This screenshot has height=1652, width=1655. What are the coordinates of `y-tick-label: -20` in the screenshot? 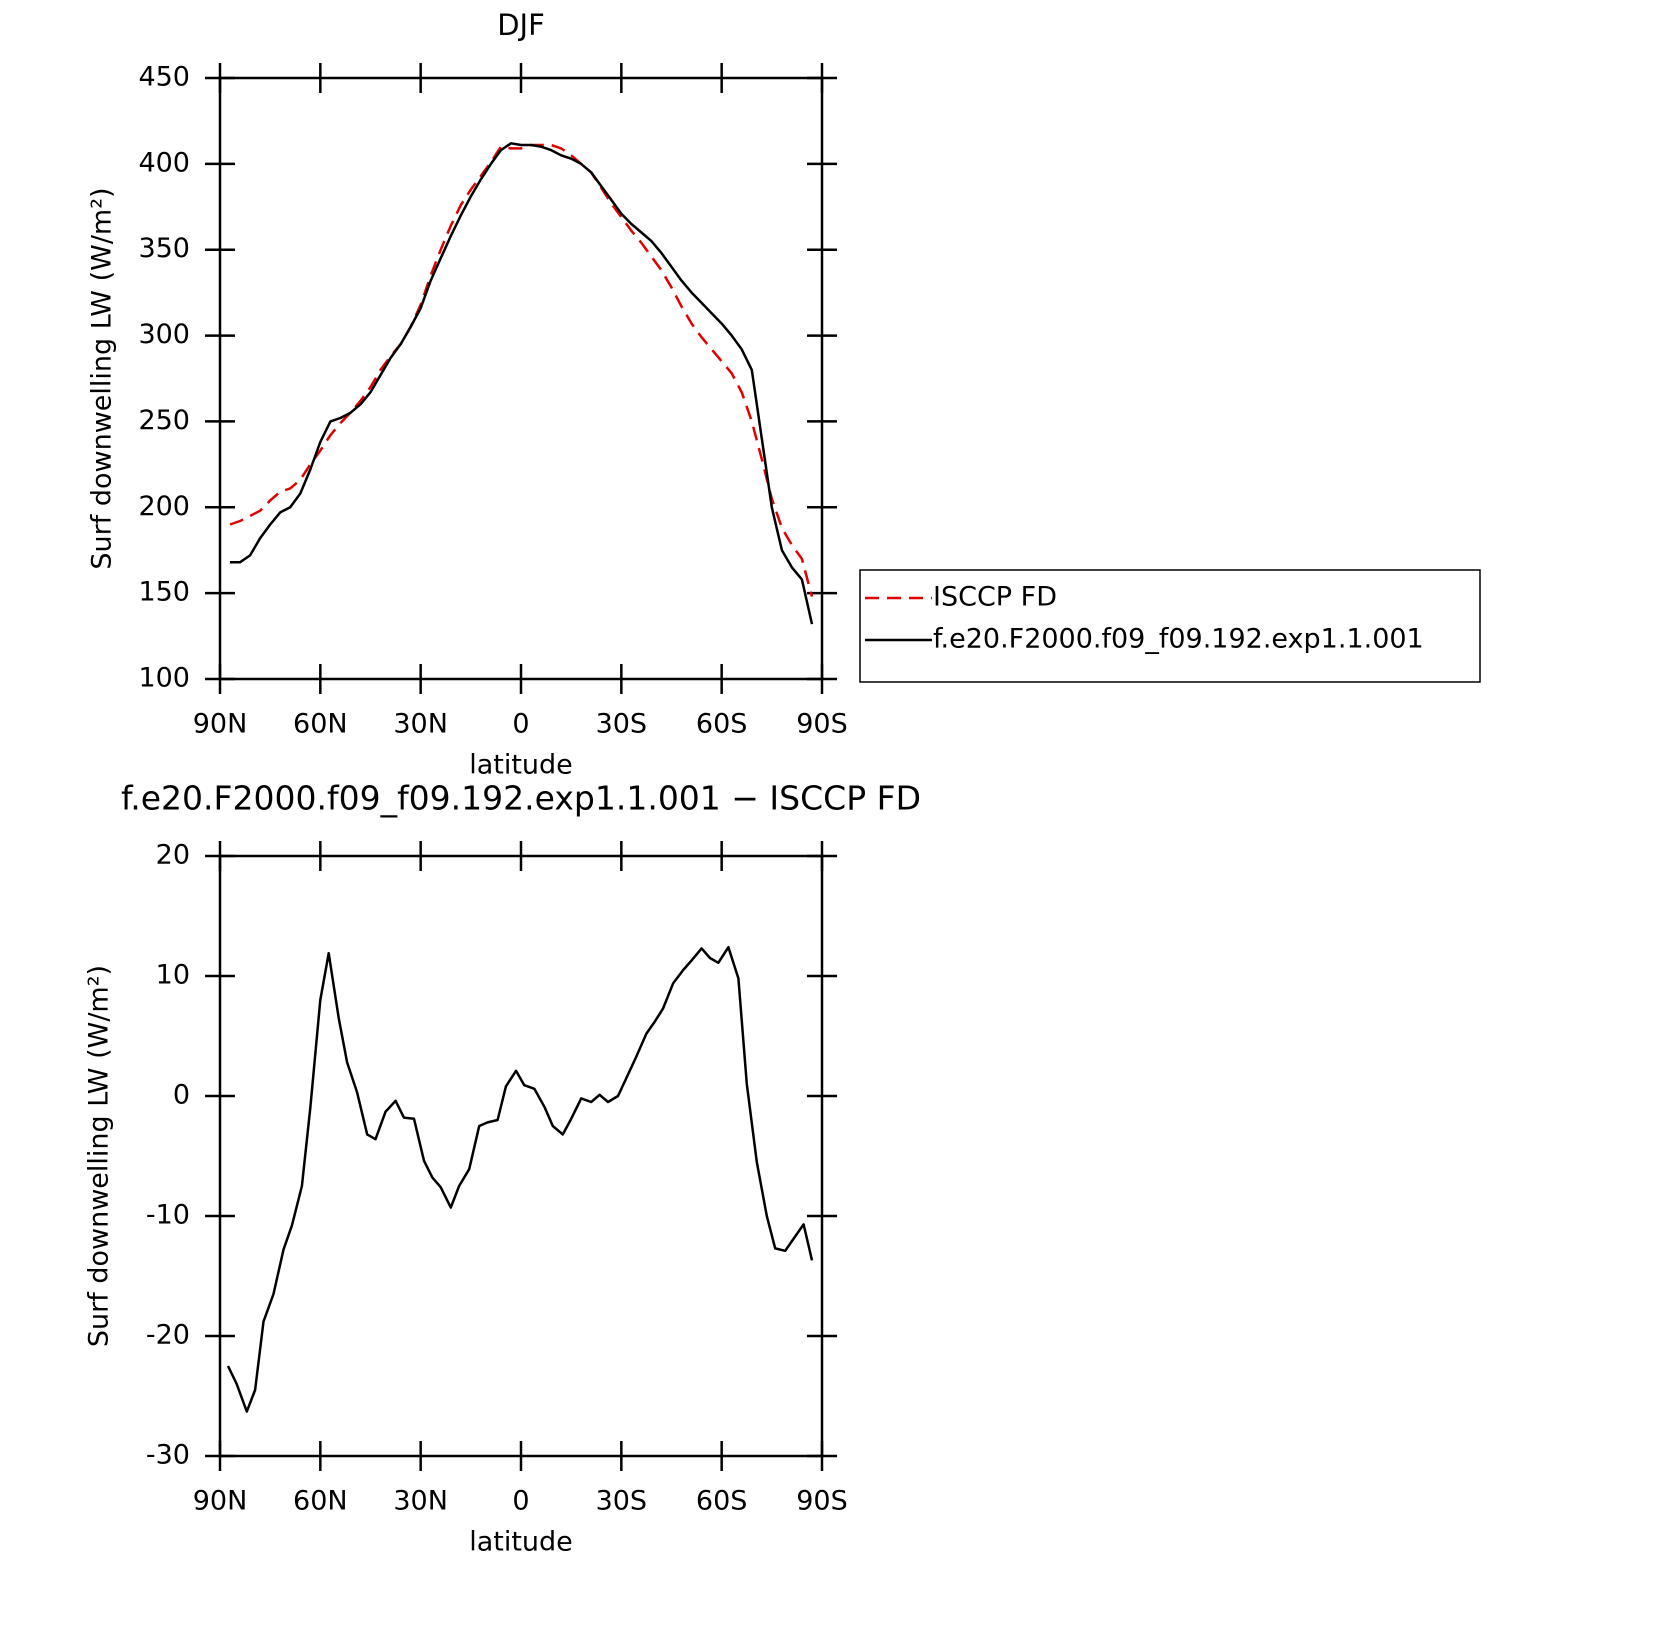 It's located at (168, 1335).